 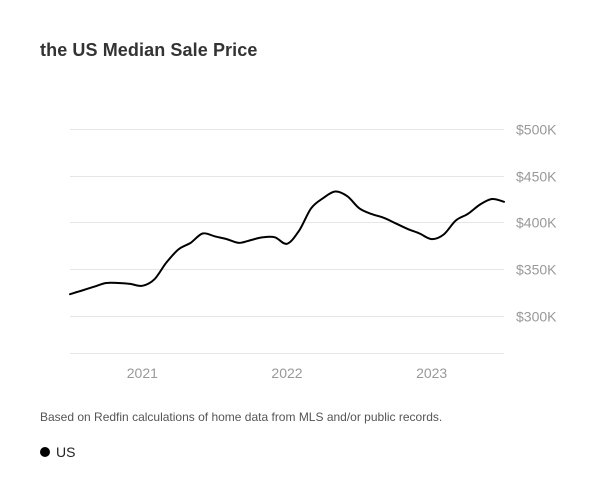 I want to click on y-axis-ticks: $300K $350K $400K $450K $500K, so click(x=536, y=223).